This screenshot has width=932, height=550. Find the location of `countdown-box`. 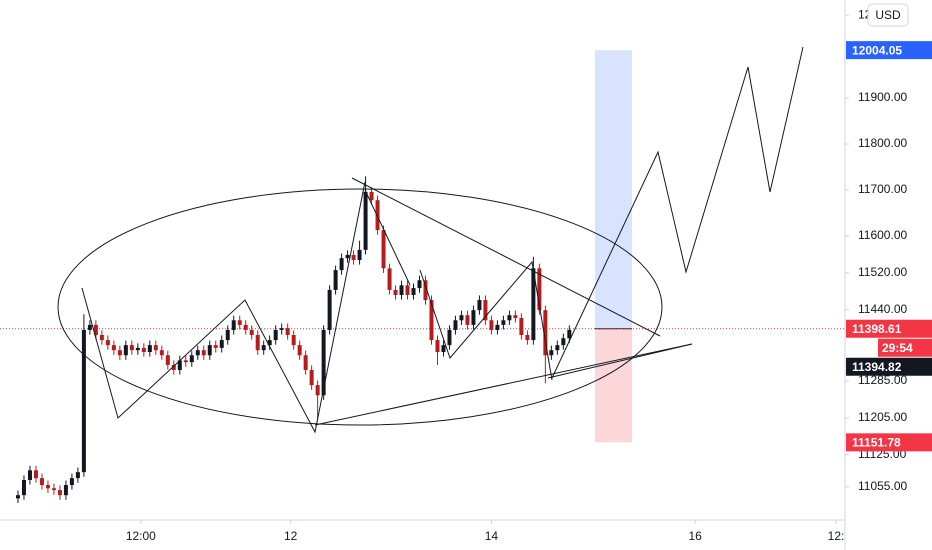

countdown-box is located at coordinates (905, 347).